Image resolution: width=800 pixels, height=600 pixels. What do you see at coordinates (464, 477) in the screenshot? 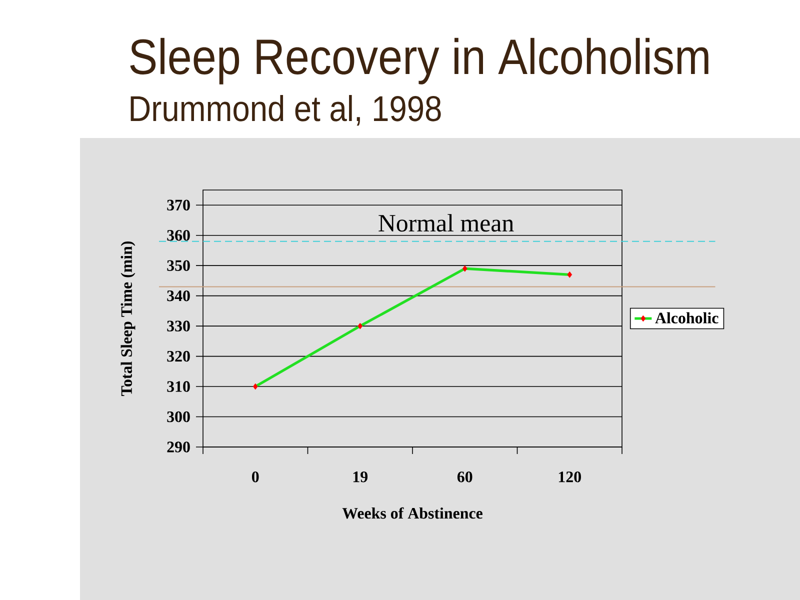
I see `x-tick-label: 60` at bounding box center [464, 477].